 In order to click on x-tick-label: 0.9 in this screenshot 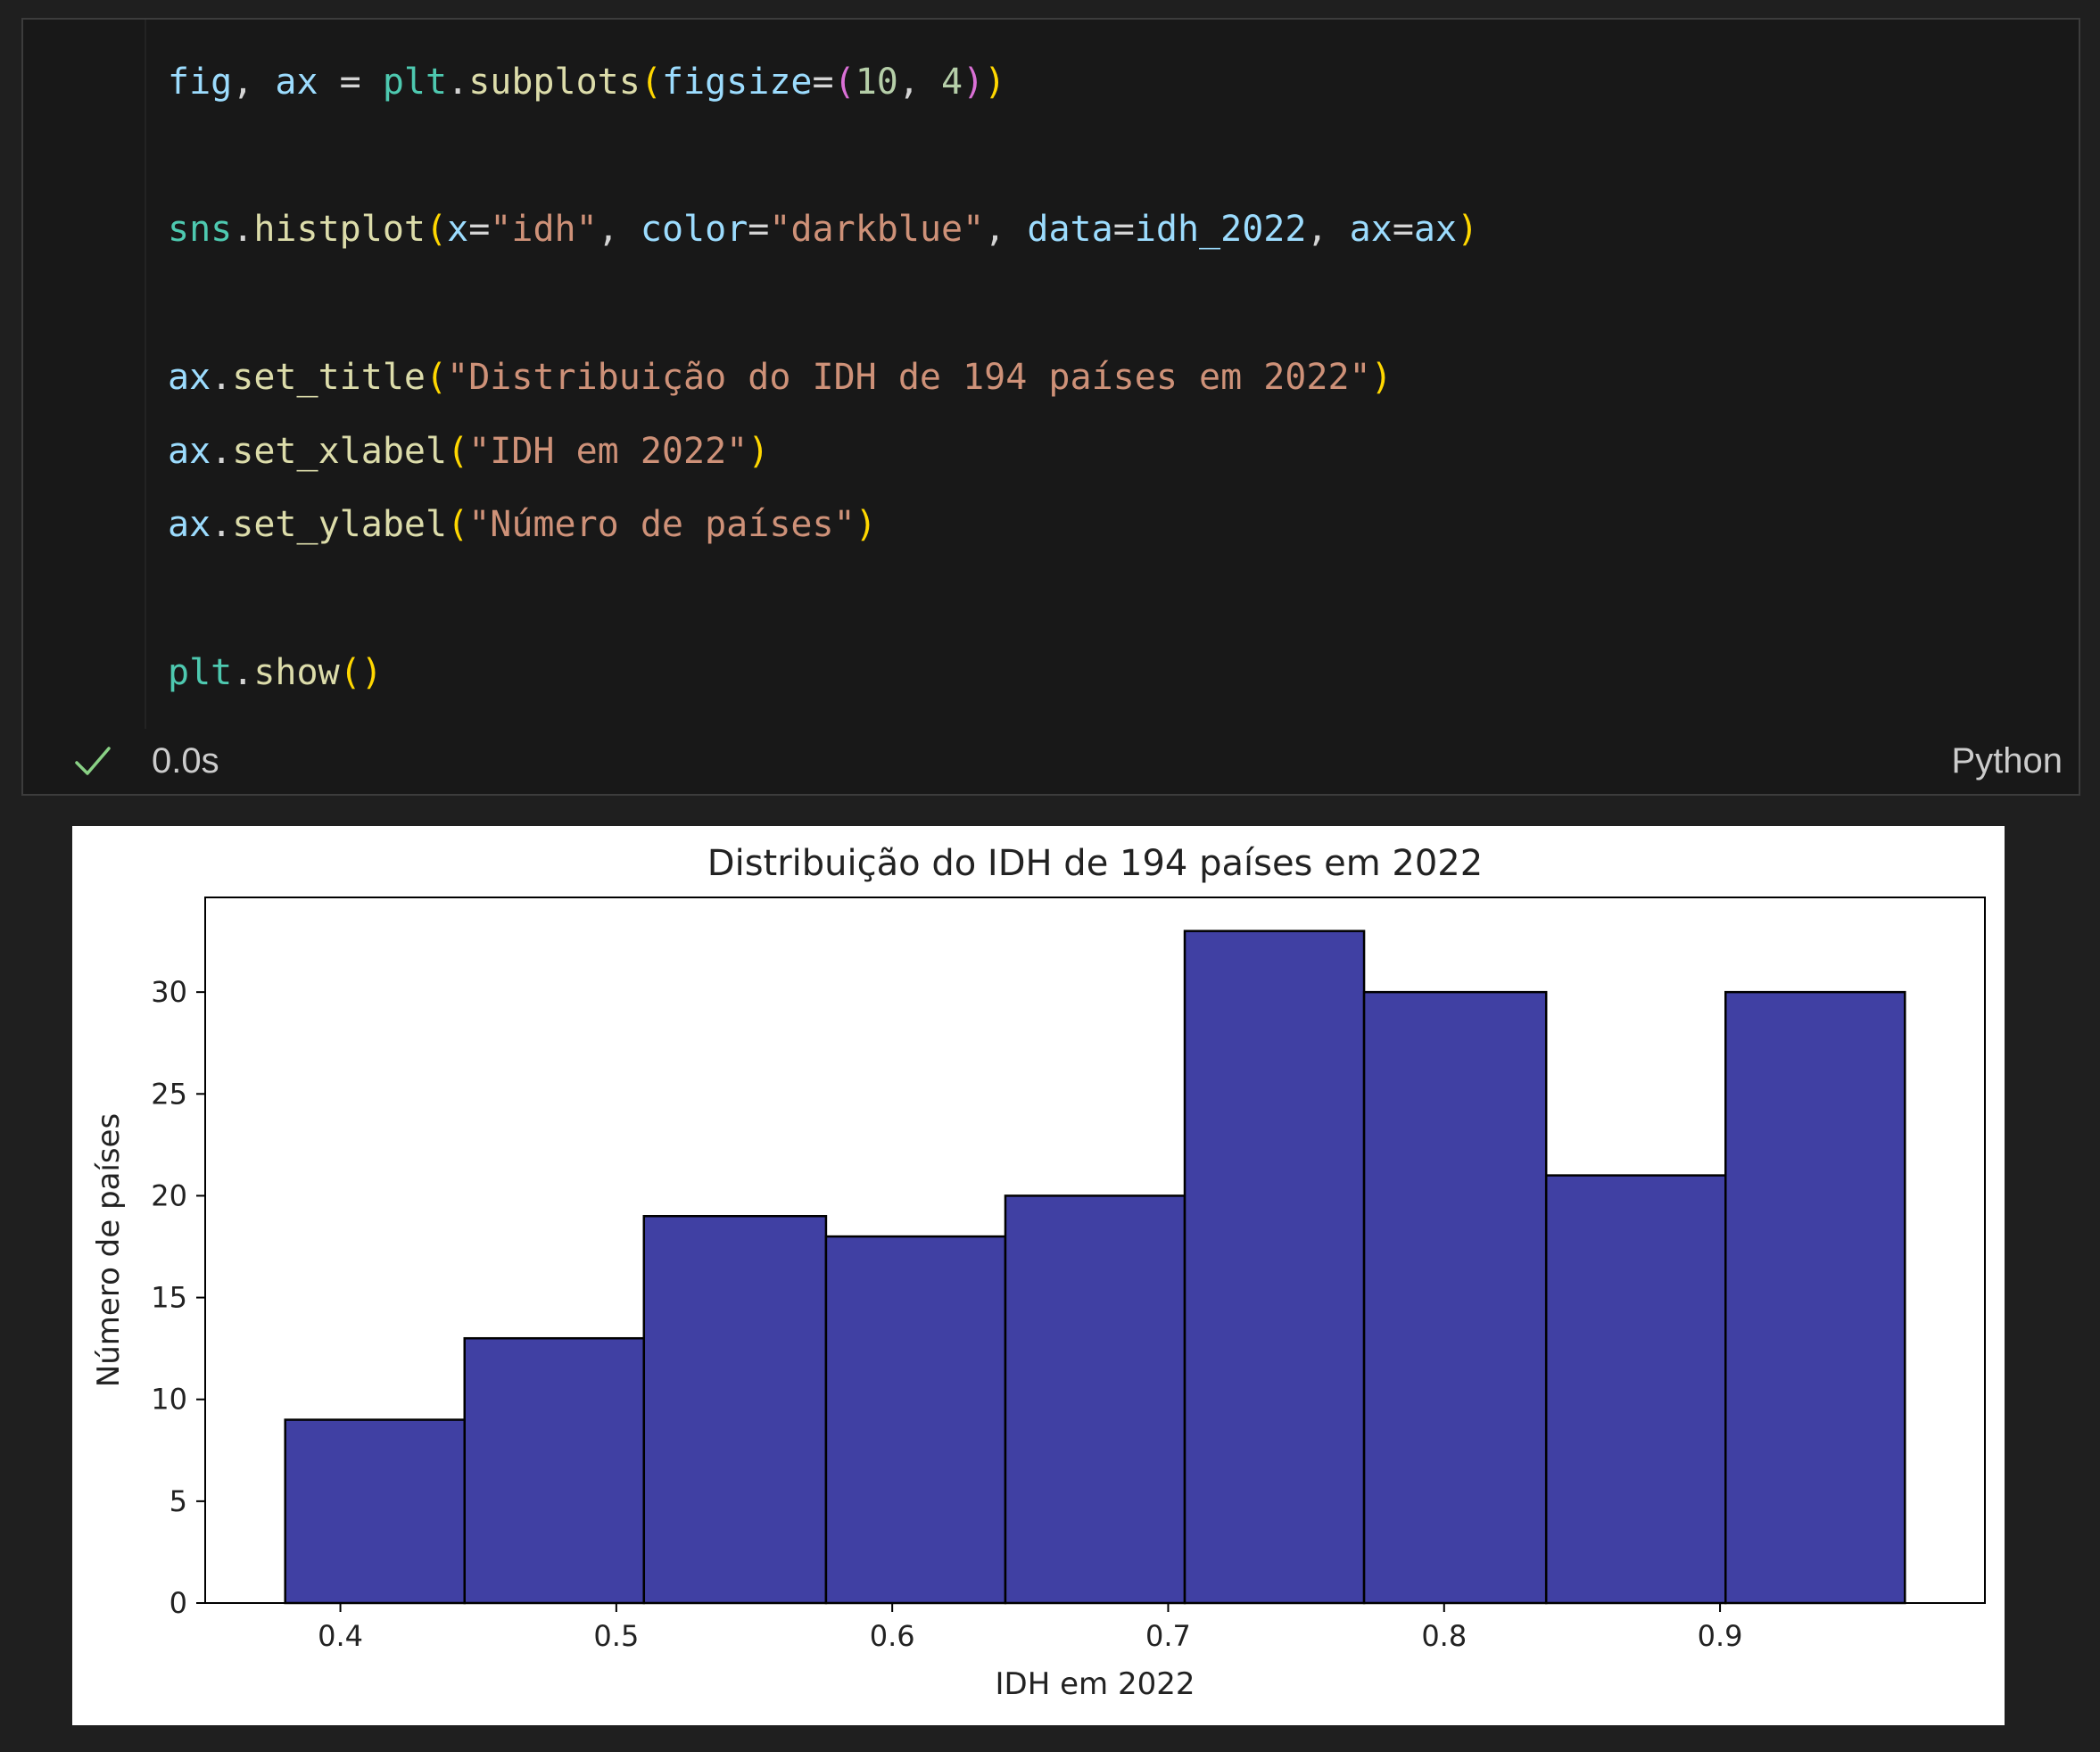, I will do `click(1720, 1636)`.